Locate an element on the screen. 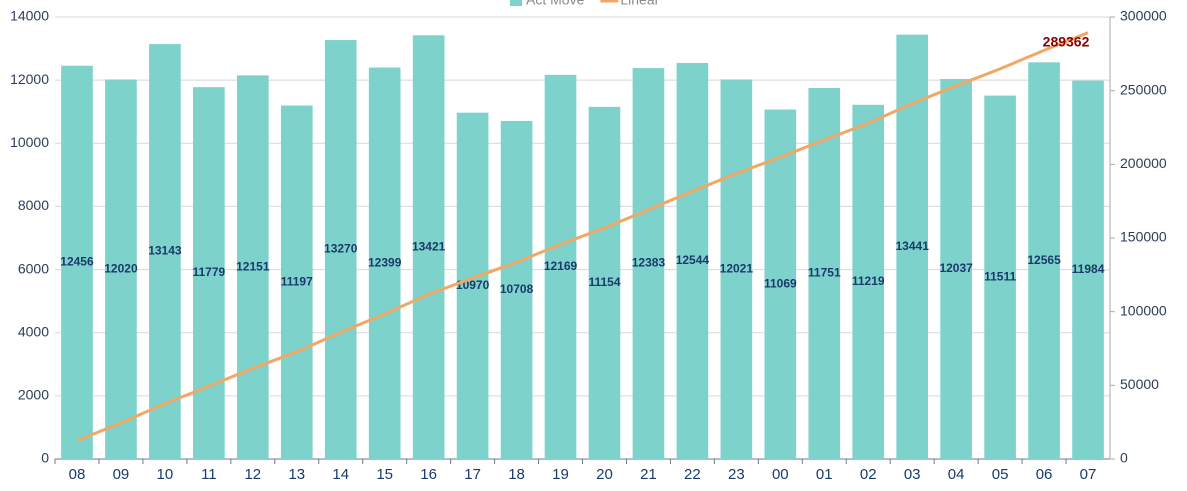 Image resolution: width=1187 pixels, height=491 pixels. x-tick-label: 16 is located at coordinates (428, 474).